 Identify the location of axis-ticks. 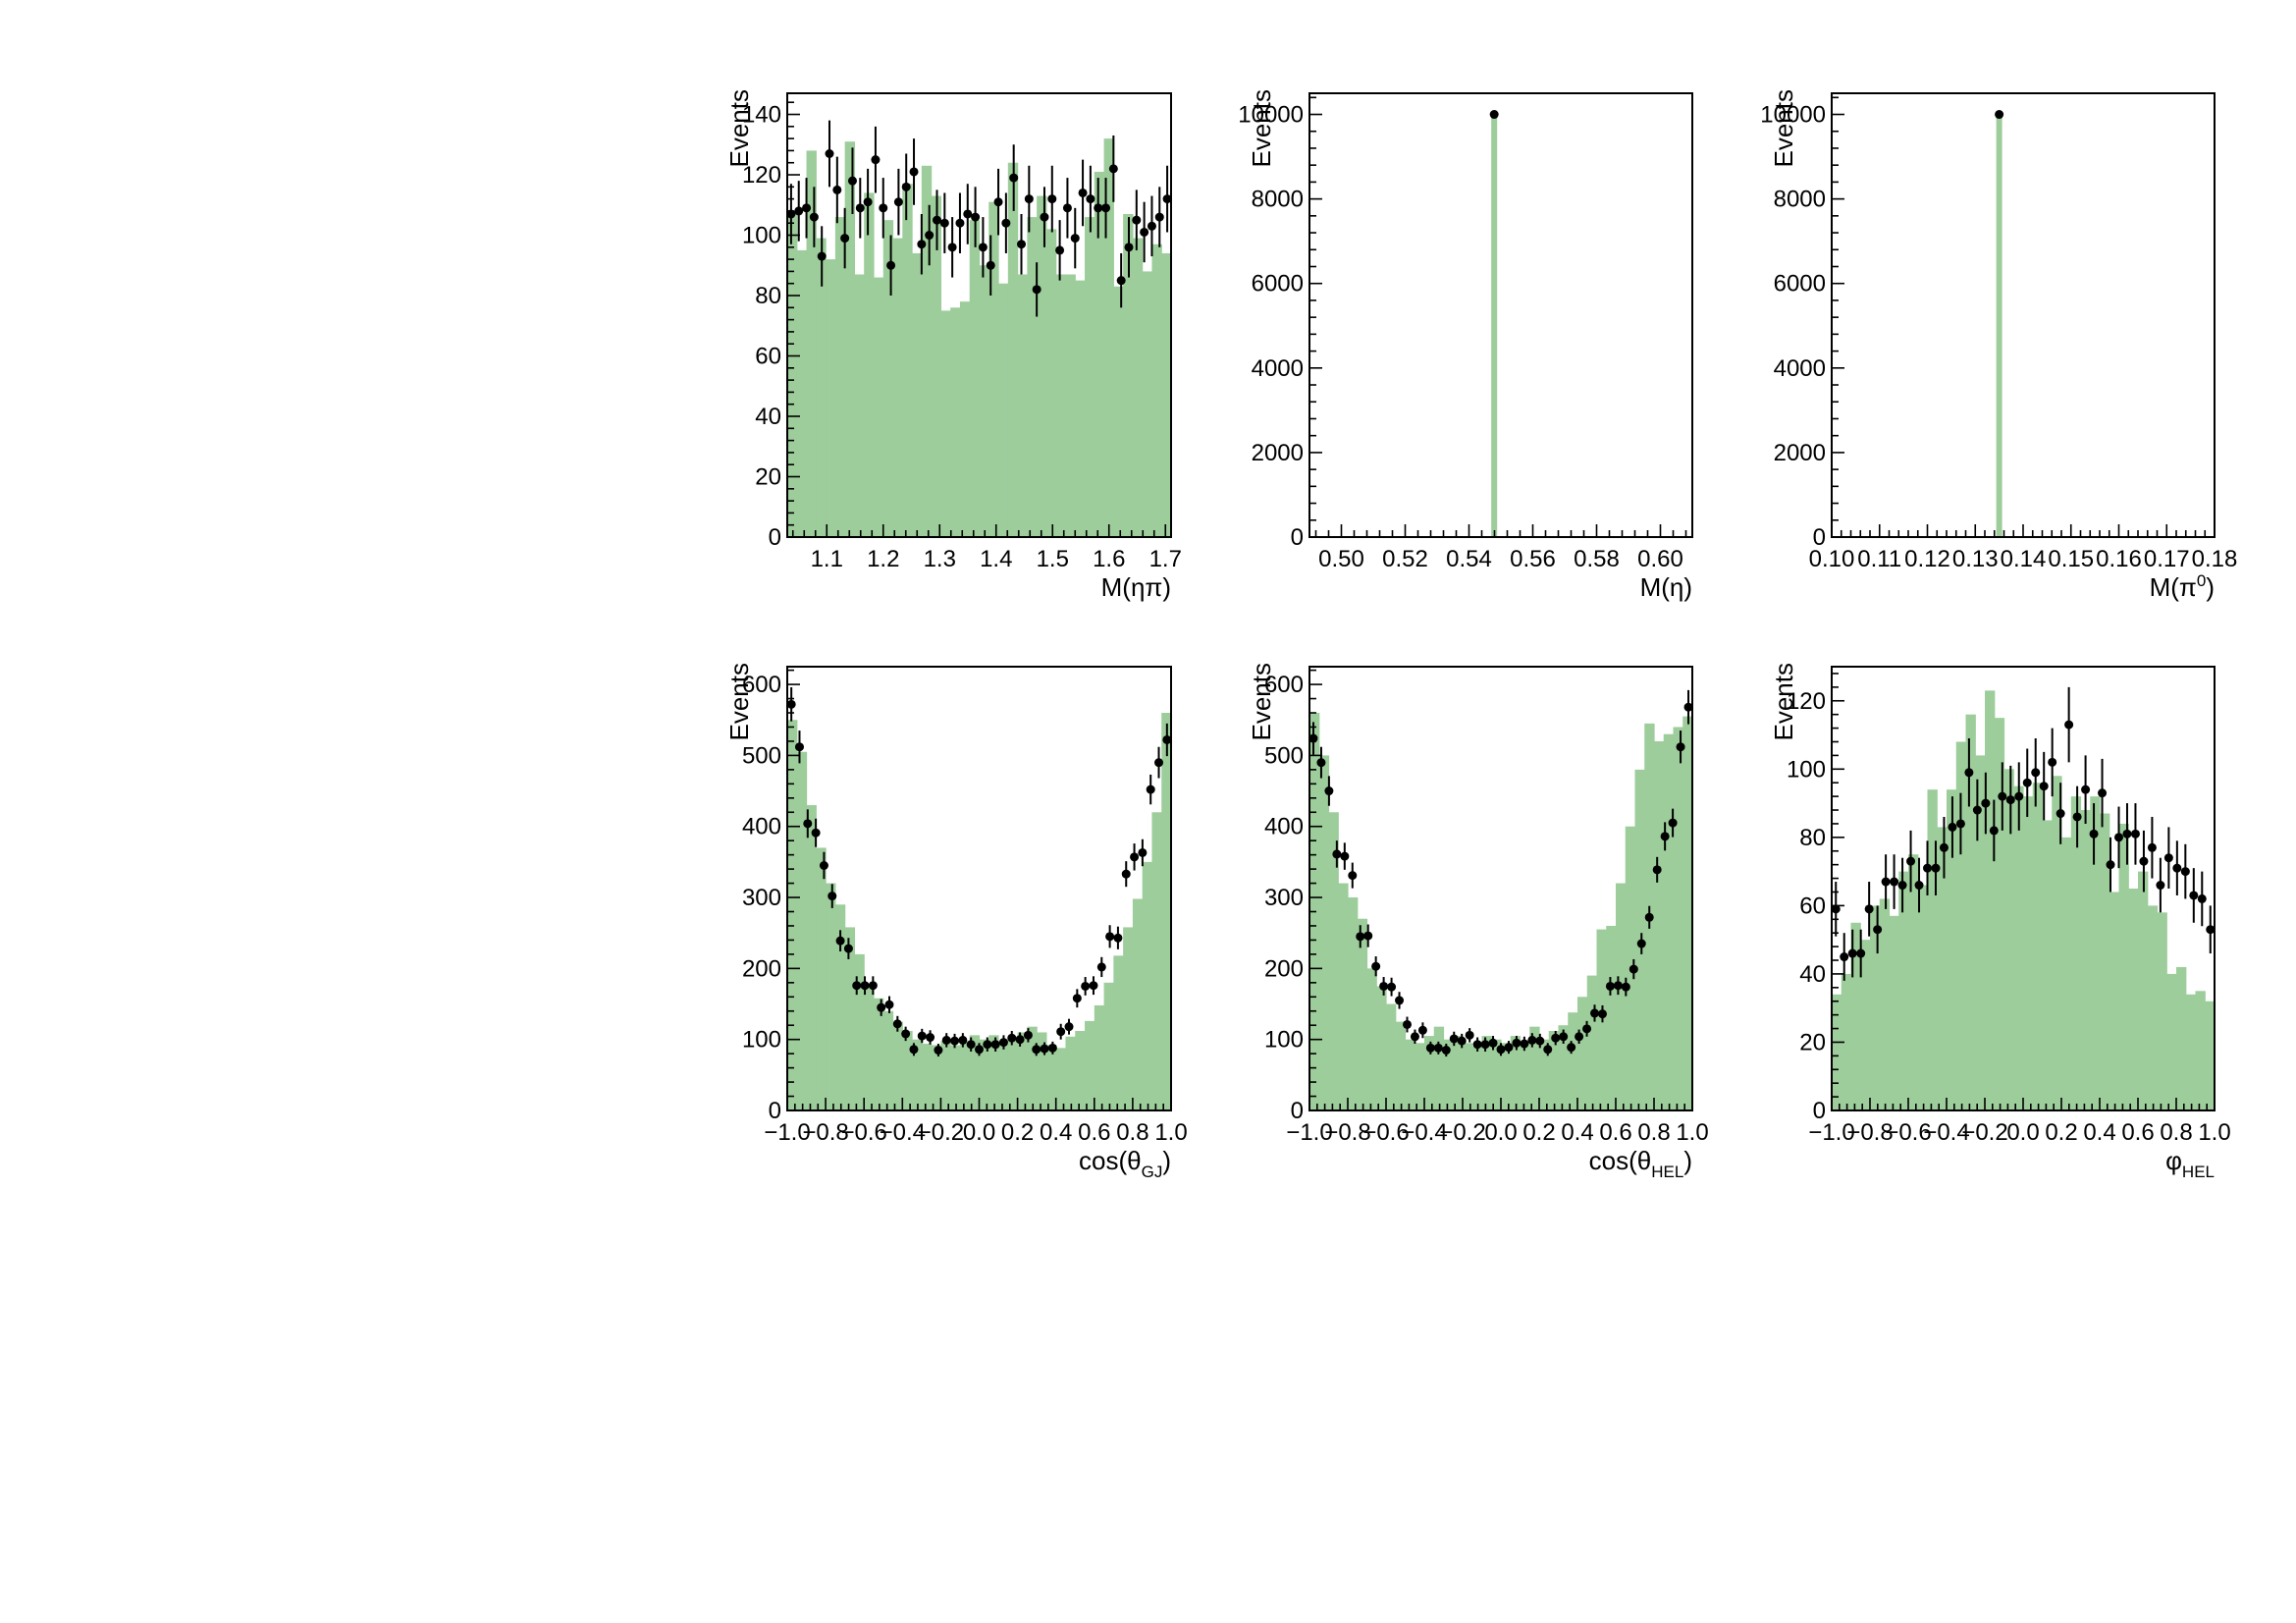
(1500, 890).